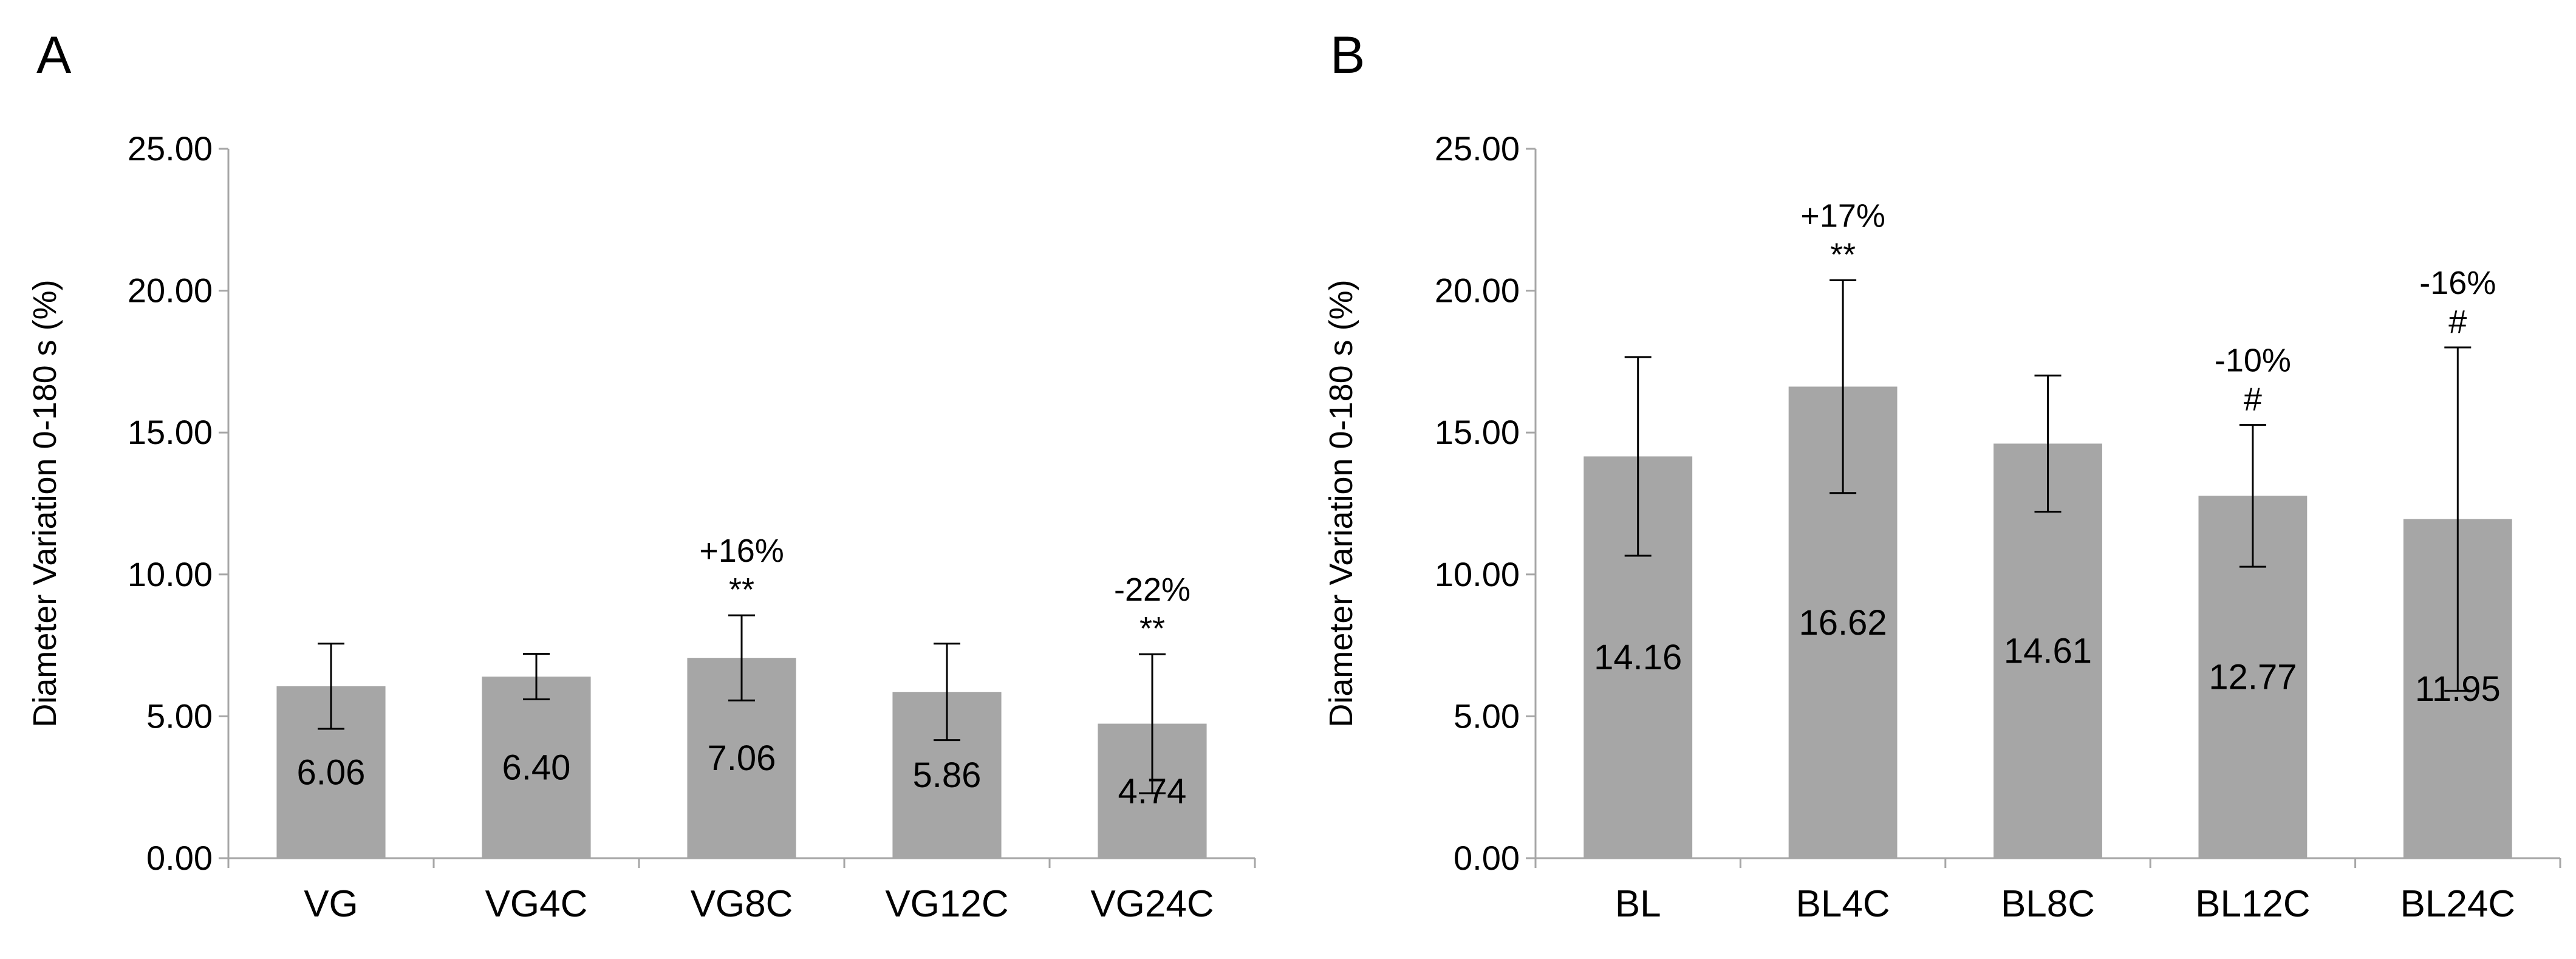 This screenshot has width=2576, height=959. What do you see at coordinates (536, 904) in the screenshot?
I see `x-category-label: VG4C` at bounding box center [536, 904].